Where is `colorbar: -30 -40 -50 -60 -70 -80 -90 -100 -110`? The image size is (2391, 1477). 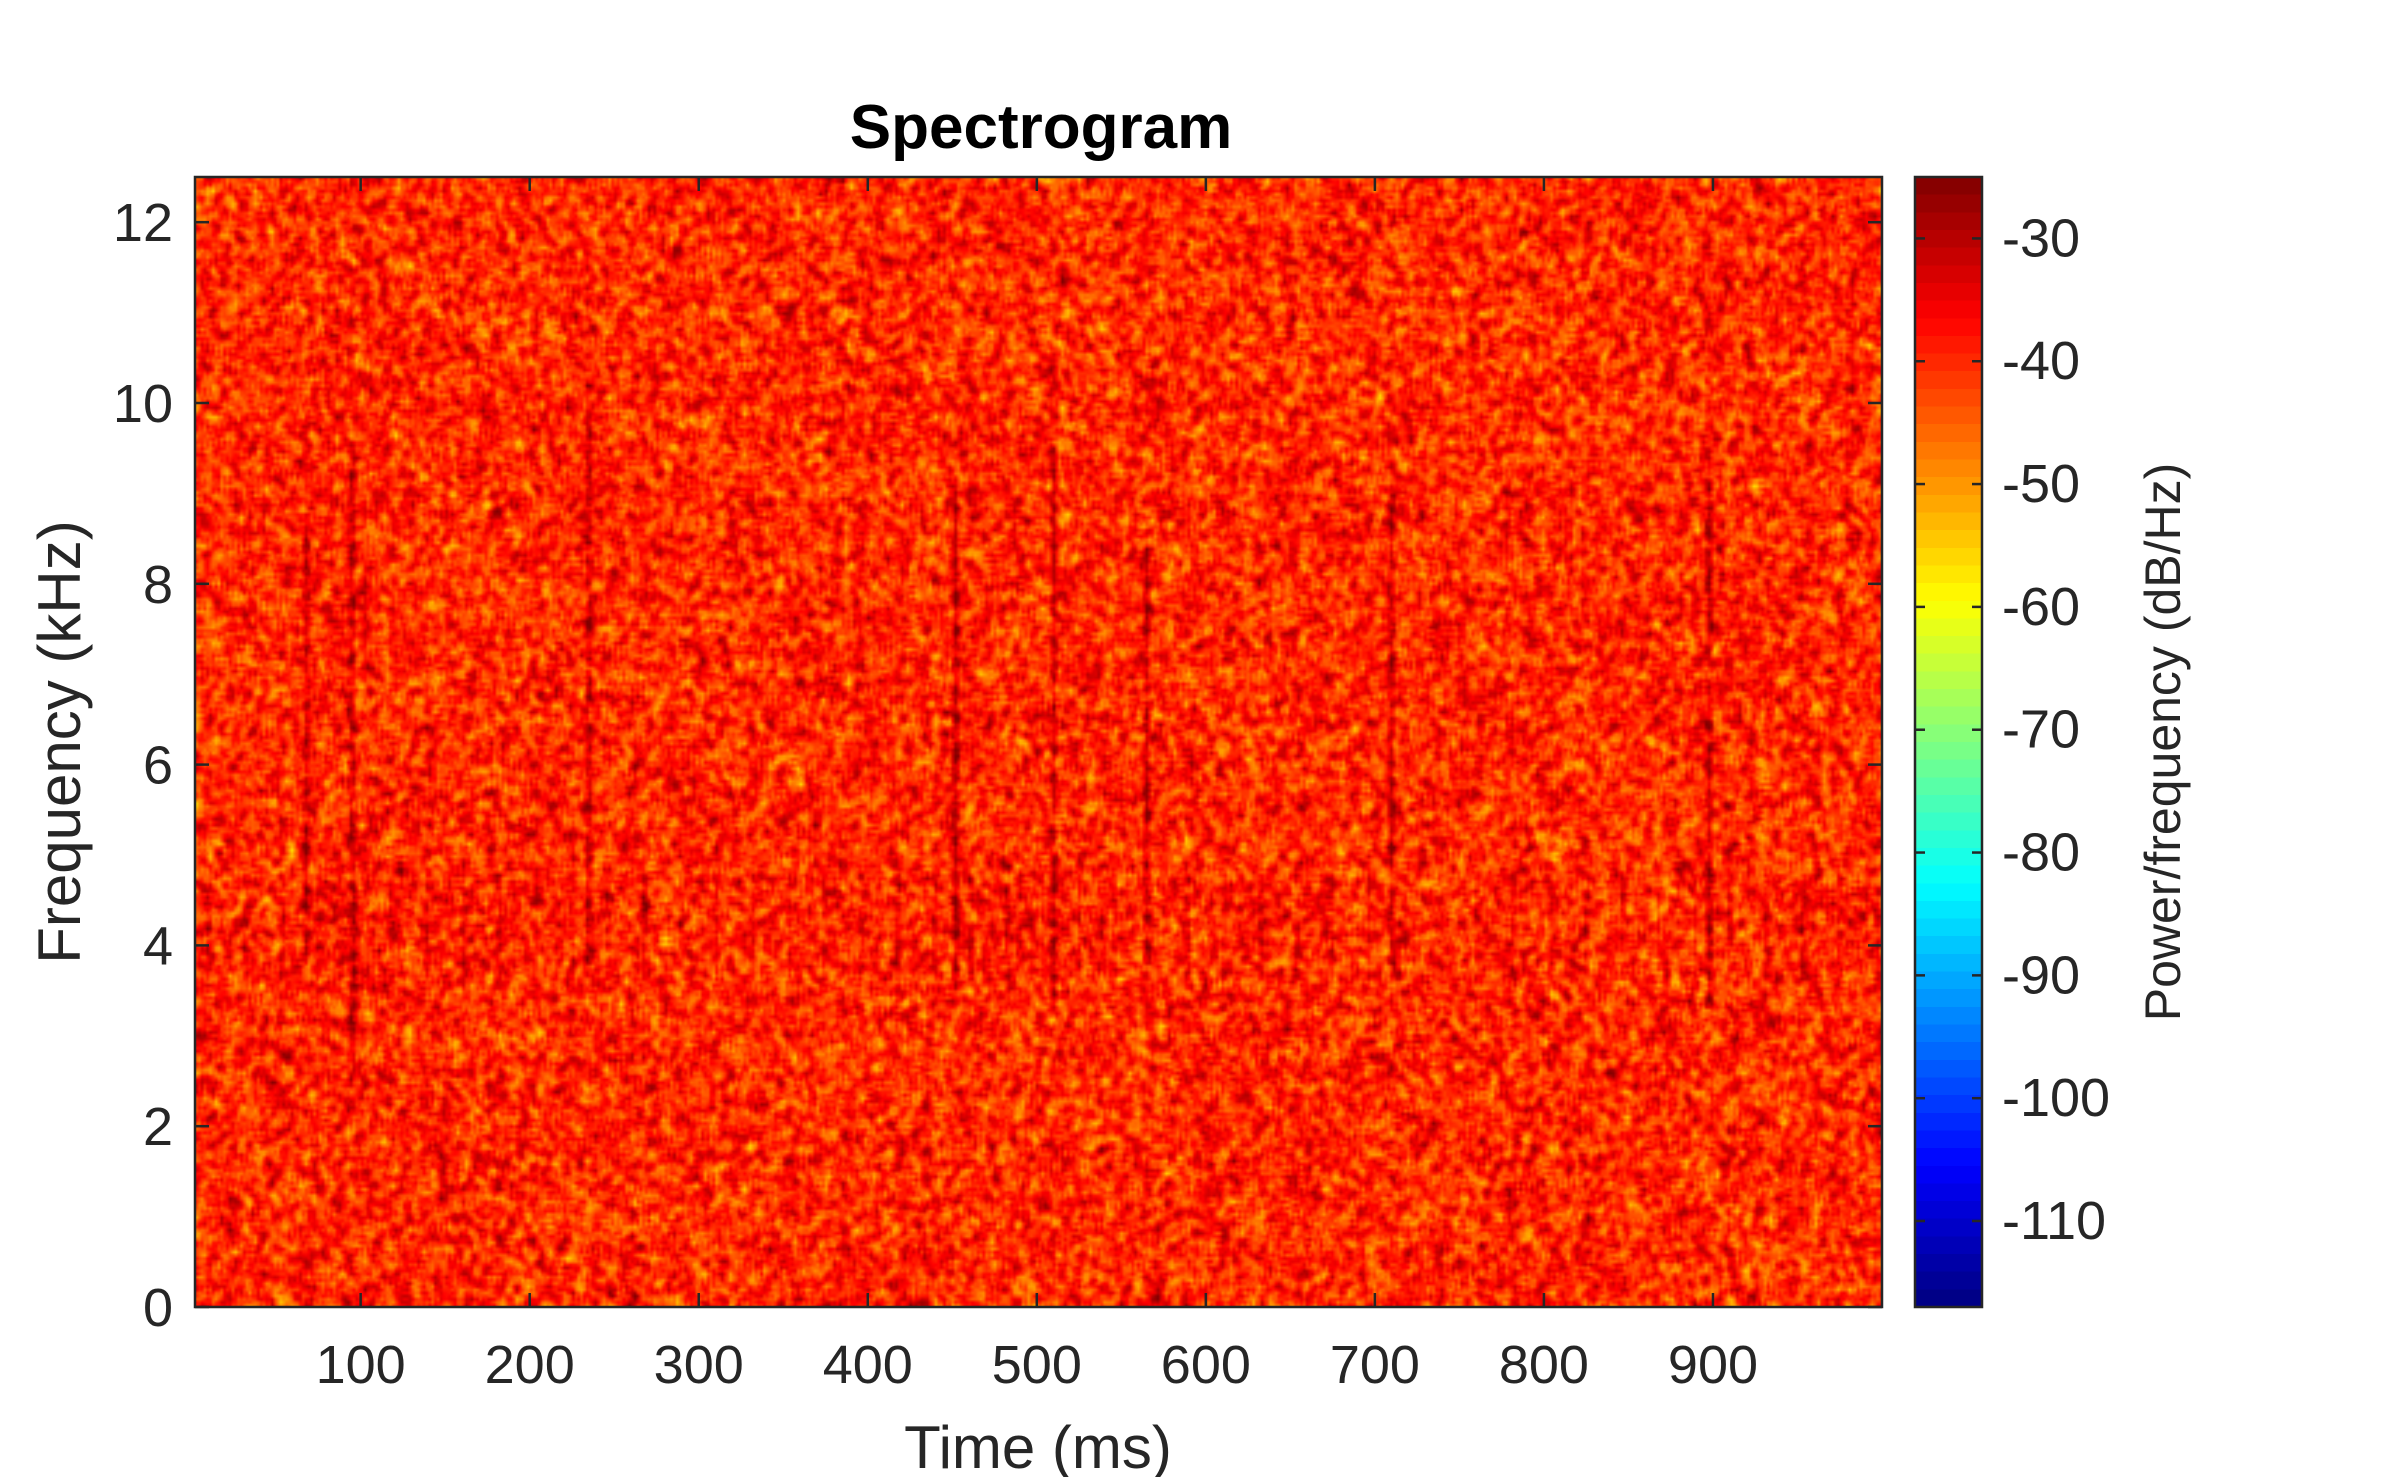
colorbar: -30 -40 -50 -60 -70 -80 -90 -100 -110 is located at coordinates (2011, 742).